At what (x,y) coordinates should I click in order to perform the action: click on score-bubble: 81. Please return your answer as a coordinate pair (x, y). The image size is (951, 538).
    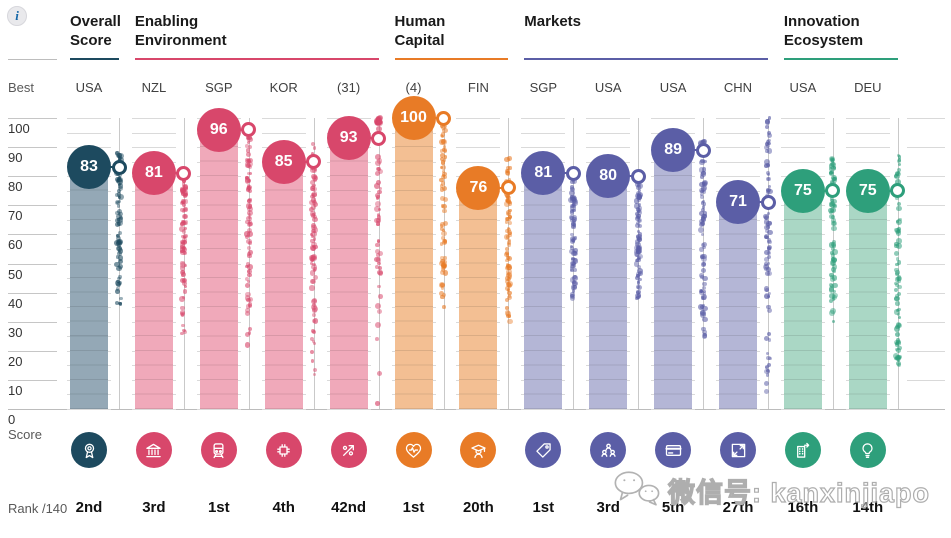
    Looking at the image, I should click on (543, 173).